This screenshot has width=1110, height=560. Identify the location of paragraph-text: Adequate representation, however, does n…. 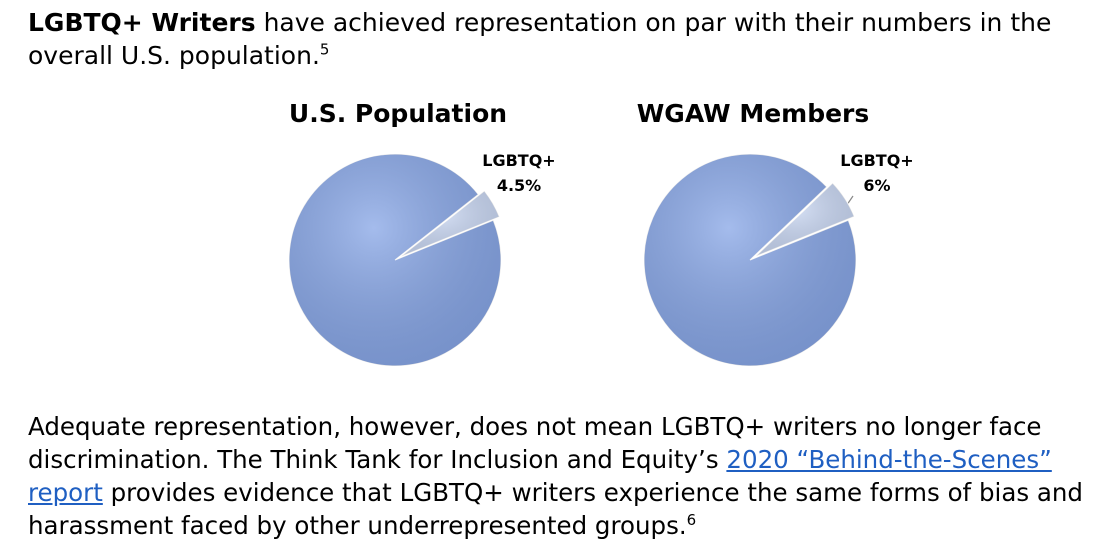
(535, 443).